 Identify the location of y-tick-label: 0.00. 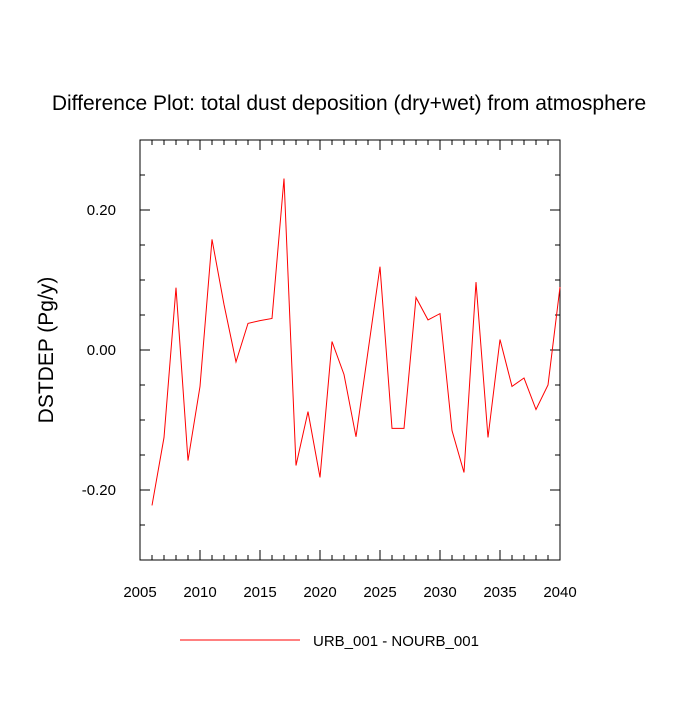
(101, 350).